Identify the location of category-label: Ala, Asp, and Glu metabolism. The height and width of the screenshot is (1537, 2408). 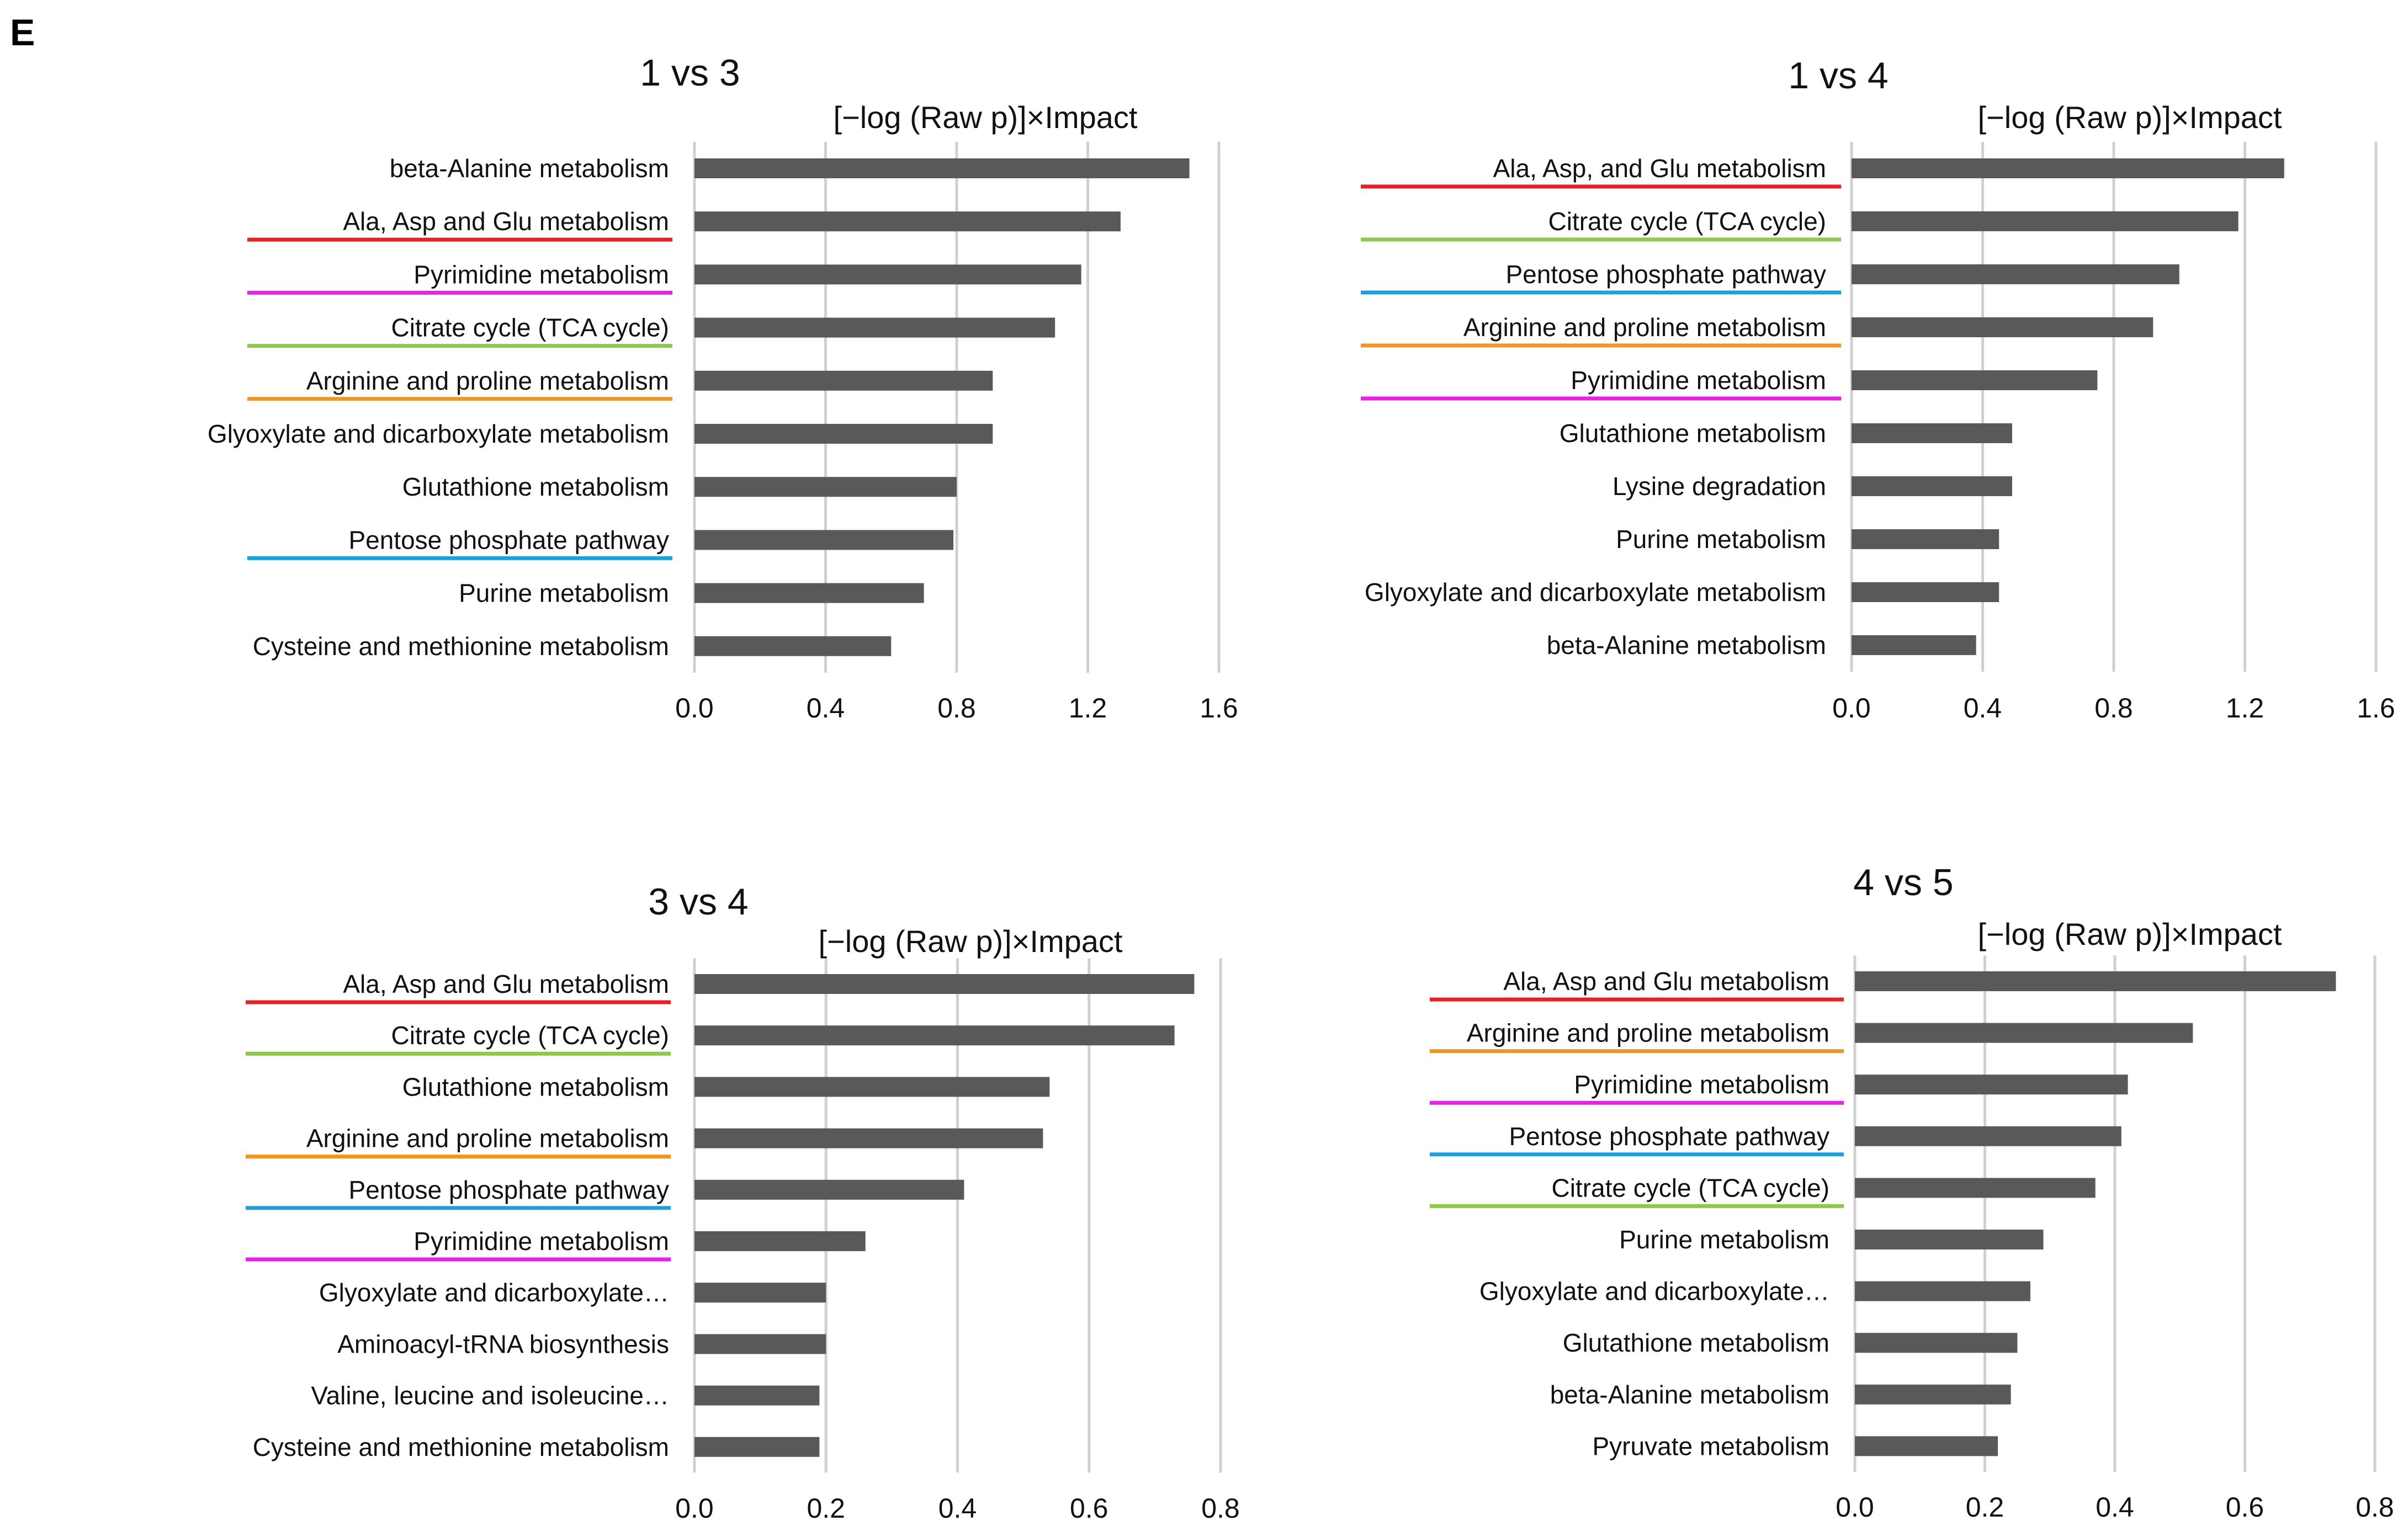
(1659, 168).